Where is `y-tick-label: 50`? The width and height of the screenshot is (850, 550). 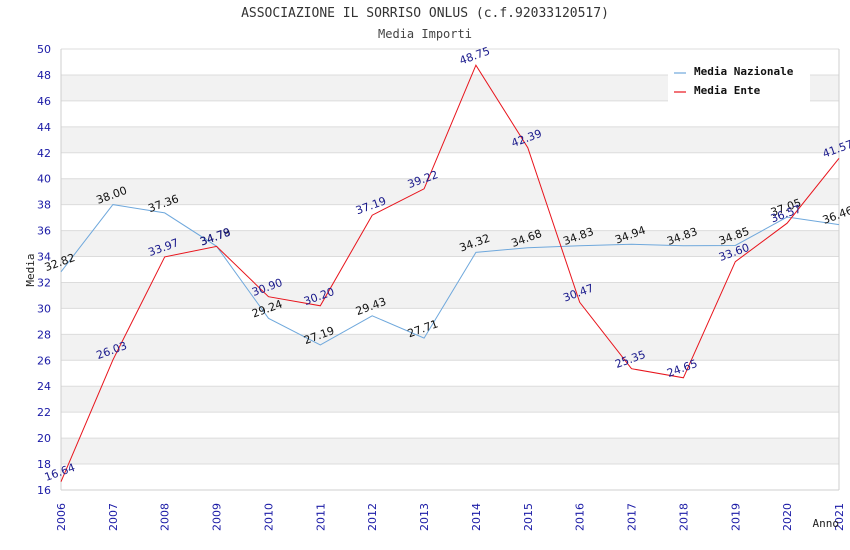
y-tick-label: 50 is located at coordinates (44, 49).